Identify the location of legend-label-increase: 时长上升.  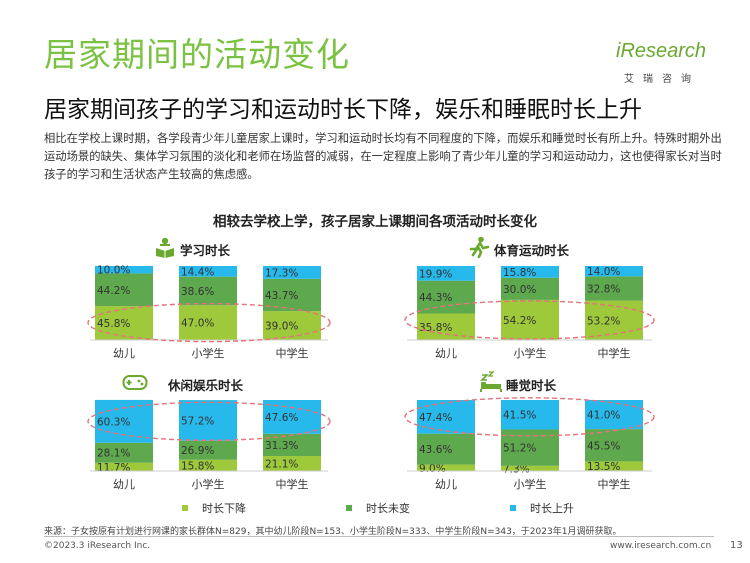
(552, 508).